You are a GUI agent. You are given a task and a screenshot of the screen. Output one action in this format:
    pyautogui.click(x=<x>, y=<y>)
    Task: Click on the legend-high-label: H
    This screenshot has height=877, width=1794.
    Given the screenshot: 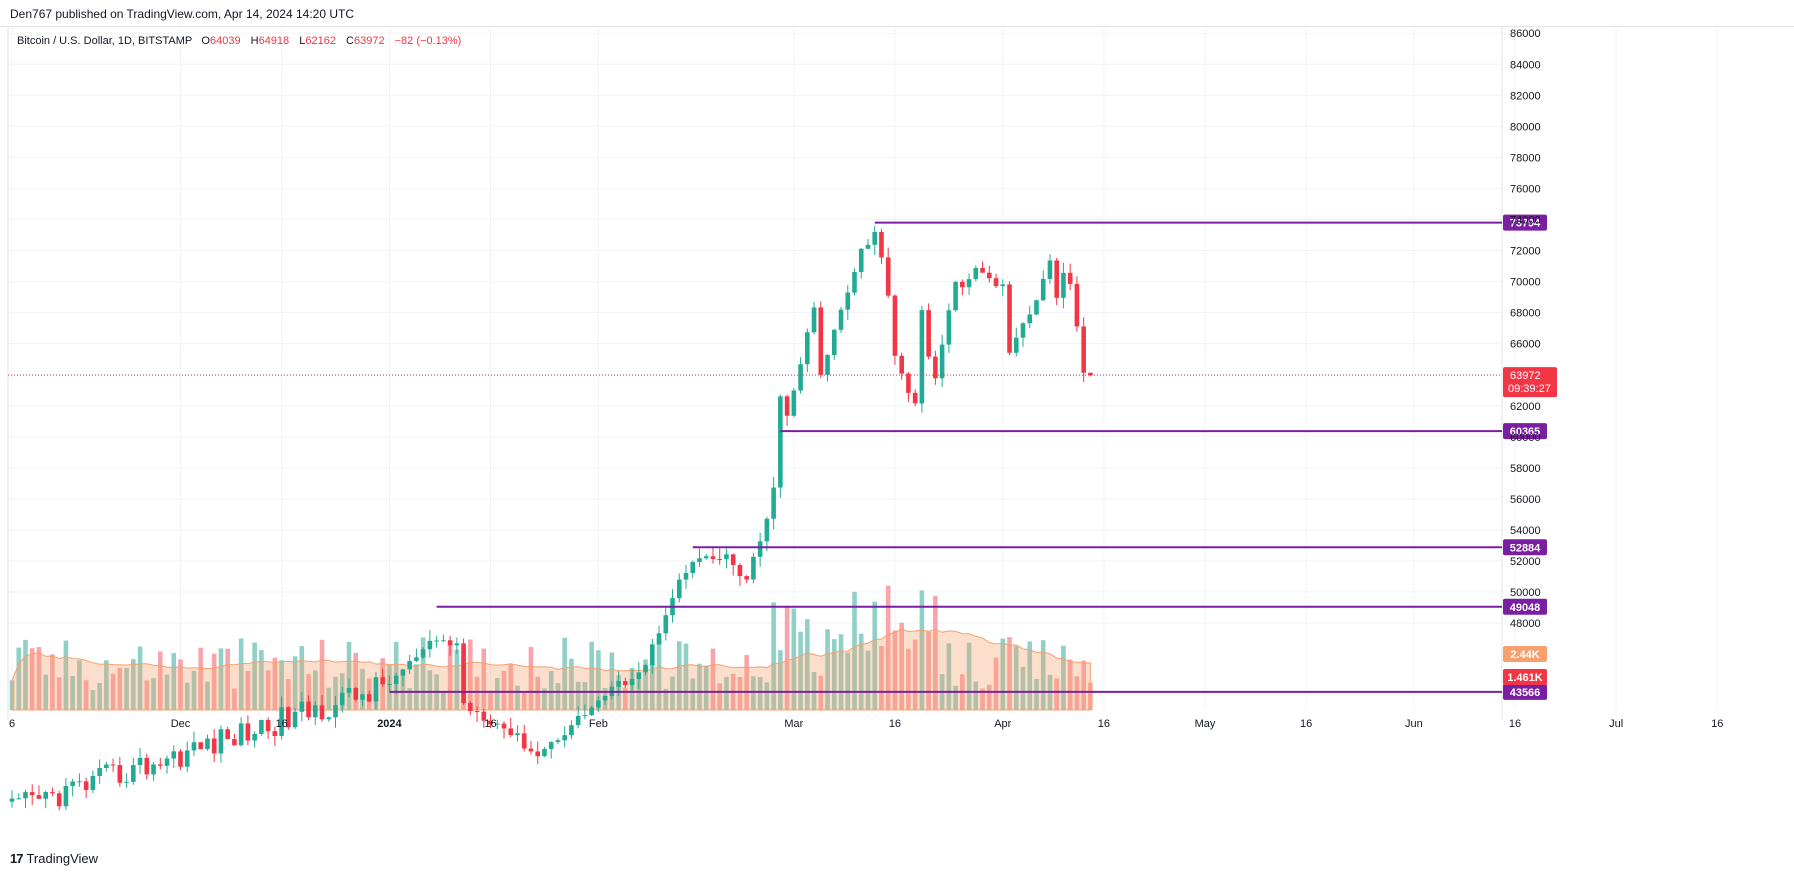 What is the action you would take?
    pyautogui.click(x=254, y=41)
    